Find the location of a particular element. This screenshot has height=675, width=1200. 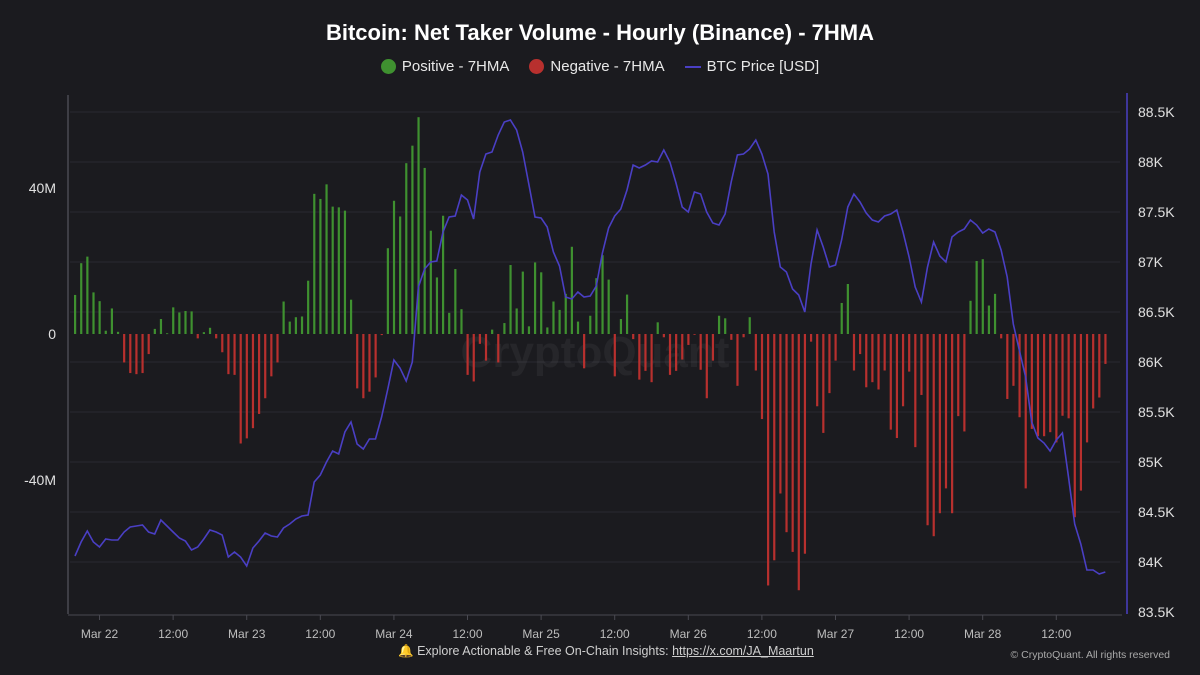

legend-label: BTC Price [USD] is located at coordinates (763, 66).